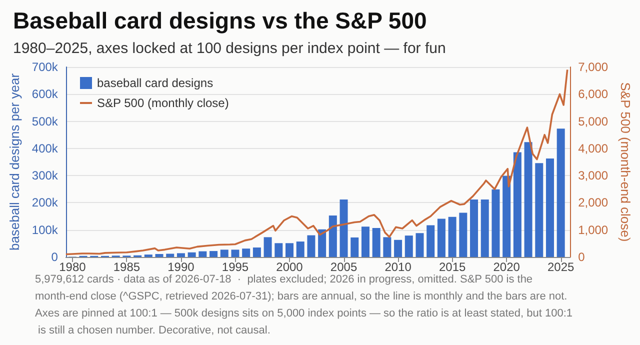 The image size is (640, 345). I want to click on chart-title: Baseball card designs vs the S&P 500, so click(220, 21).